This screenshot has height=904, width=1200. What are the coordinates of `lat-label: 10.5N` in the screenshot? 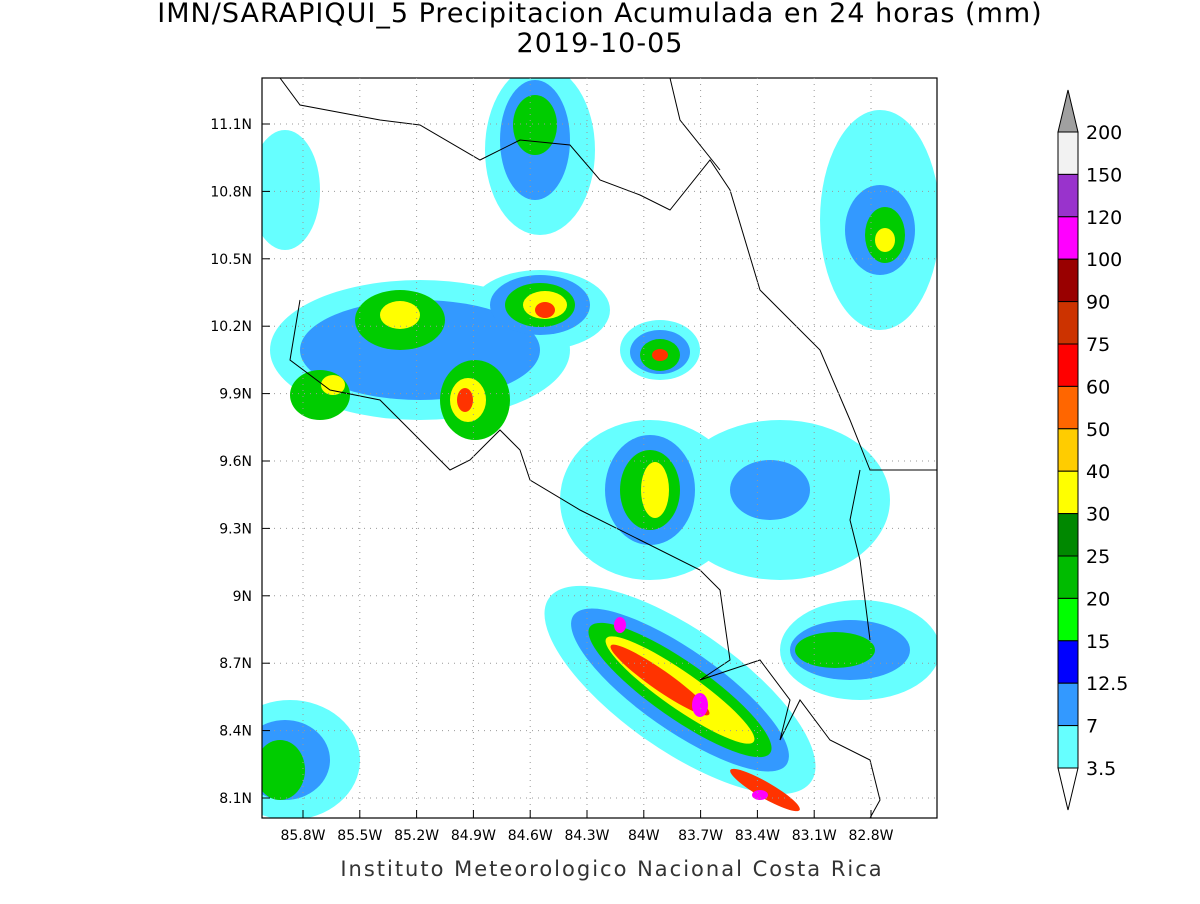 It's located at (231, 260).